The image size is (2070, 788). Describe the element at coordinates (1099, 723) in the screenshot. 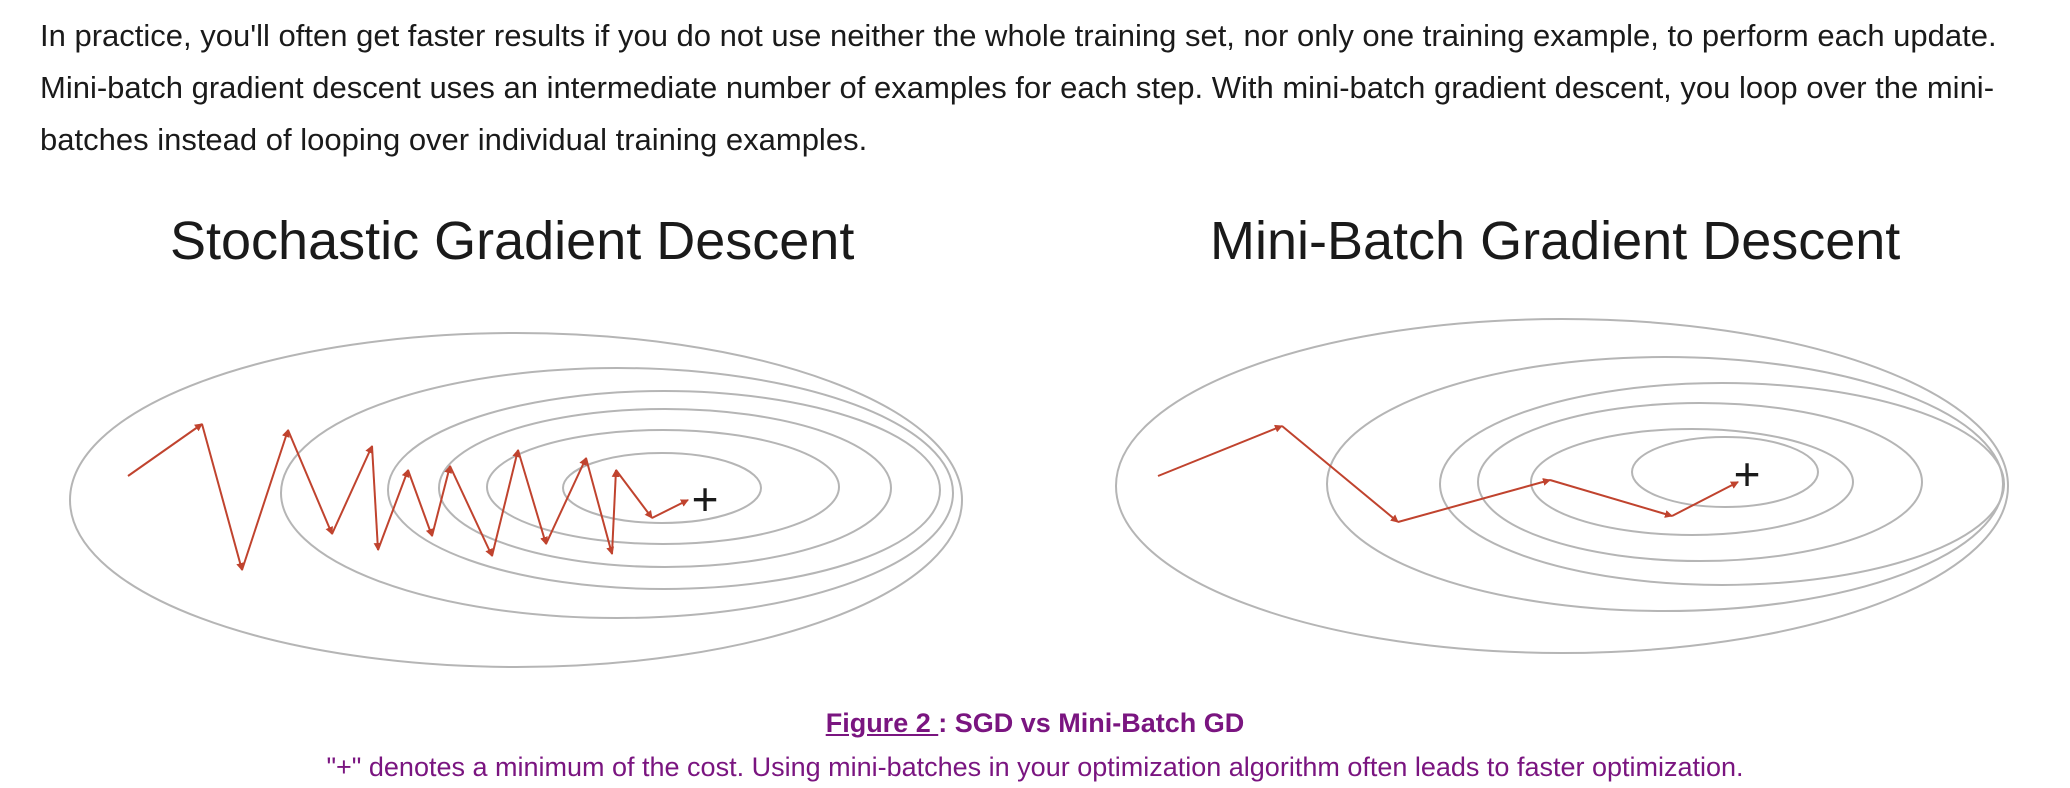

I see `caption-heading: SGD vs Mini-Batch GD` at that location.